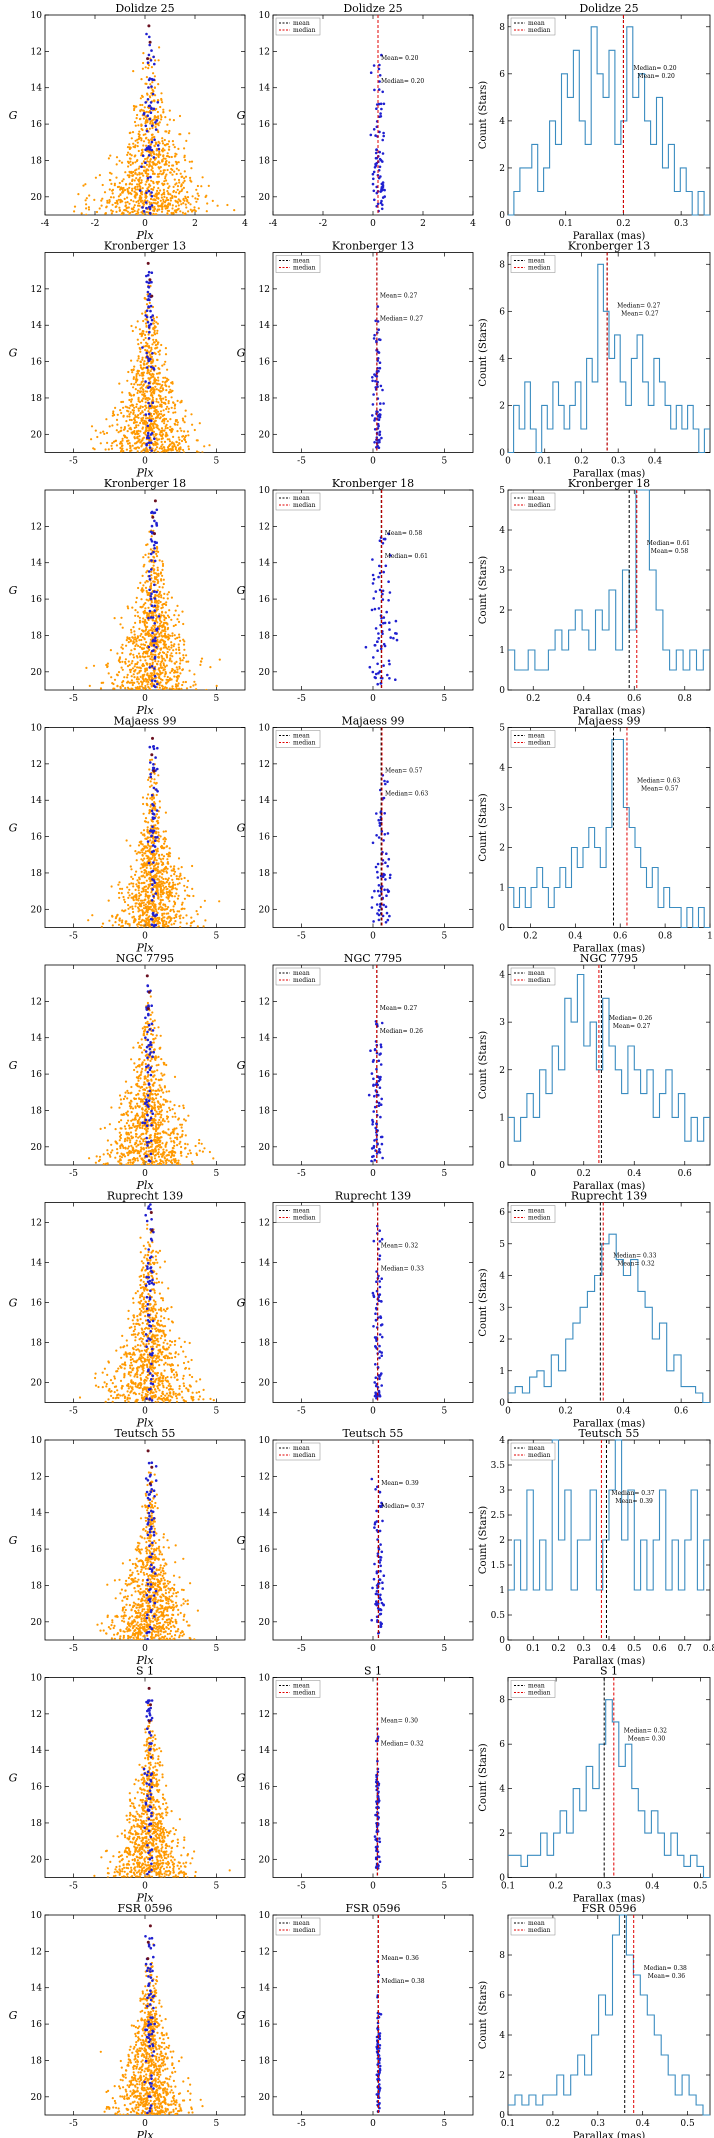  Describe the element at coordinates (536, 23) in the screenshot. I see `hist-legend-mean-label: mean` at that location.